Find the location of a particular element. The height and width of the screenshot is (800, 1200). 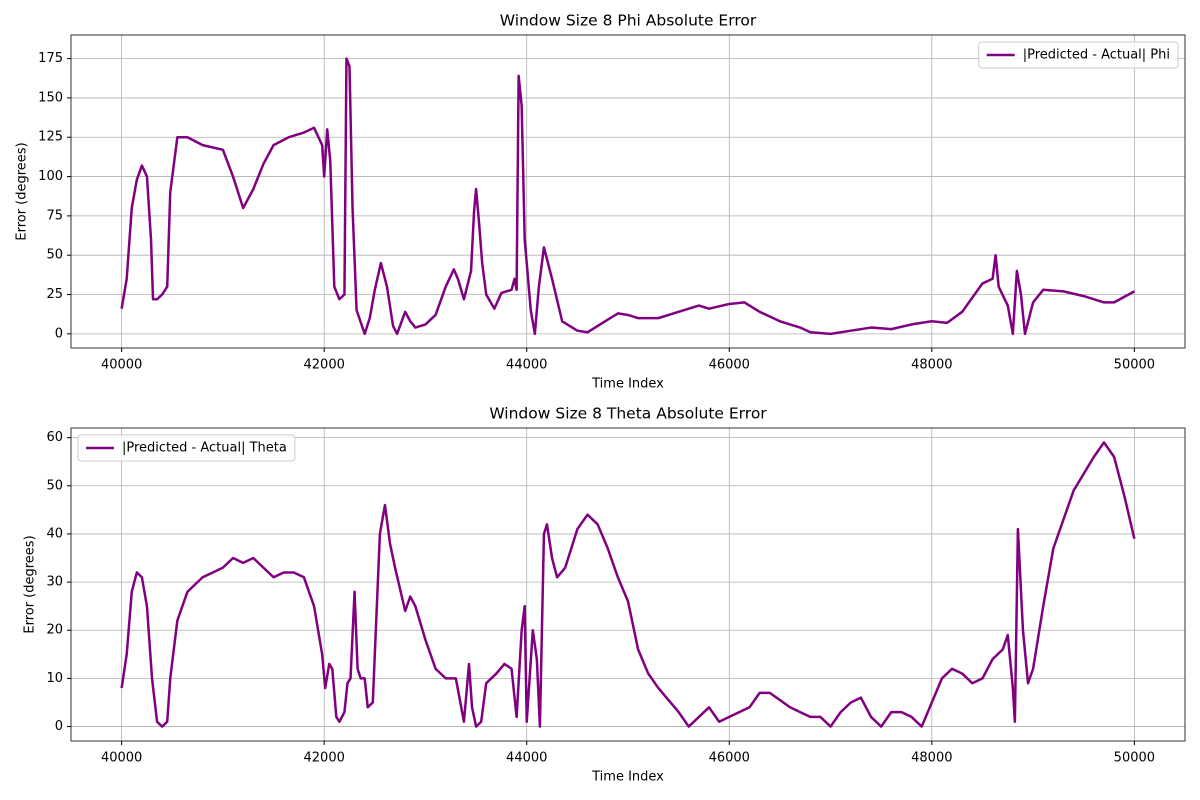

y-tick-label: 75 is located at coordinates (54, 215).